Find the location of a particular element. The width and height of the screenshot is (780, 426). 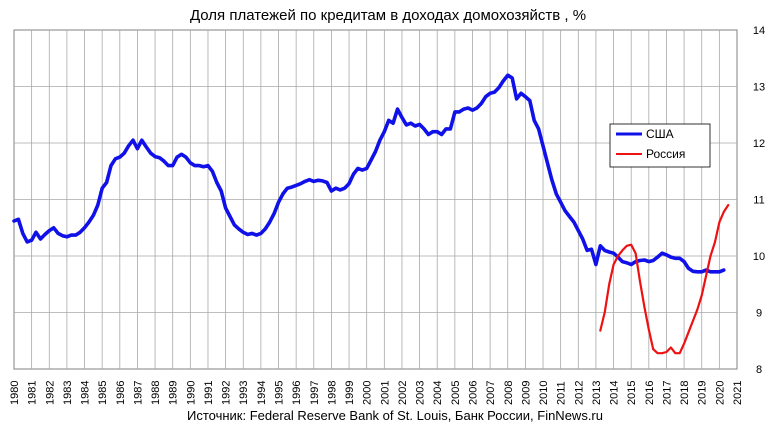

series-line-russia is located at coordinates (664, 279).